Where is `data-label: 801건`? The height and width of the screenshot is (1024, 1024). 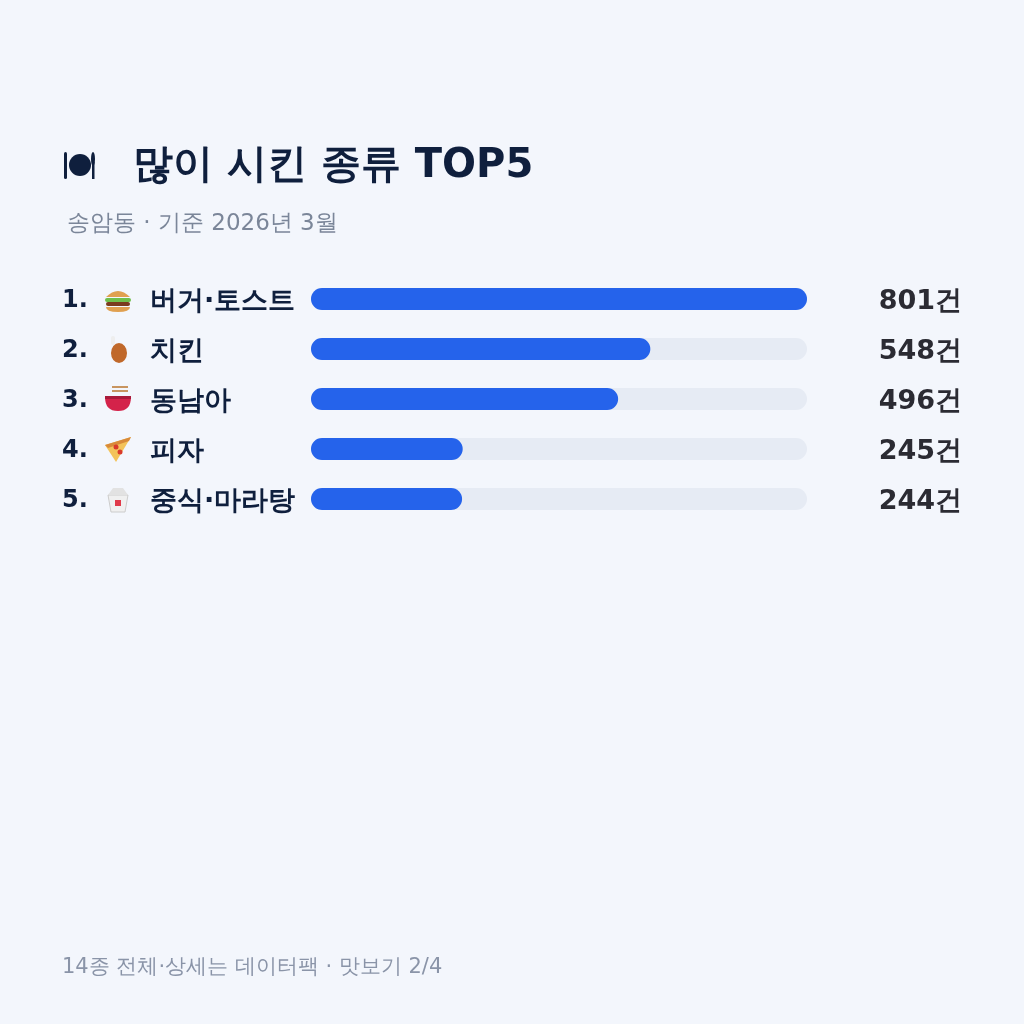
data-label: 801건 is located at coordinates (920, 299).